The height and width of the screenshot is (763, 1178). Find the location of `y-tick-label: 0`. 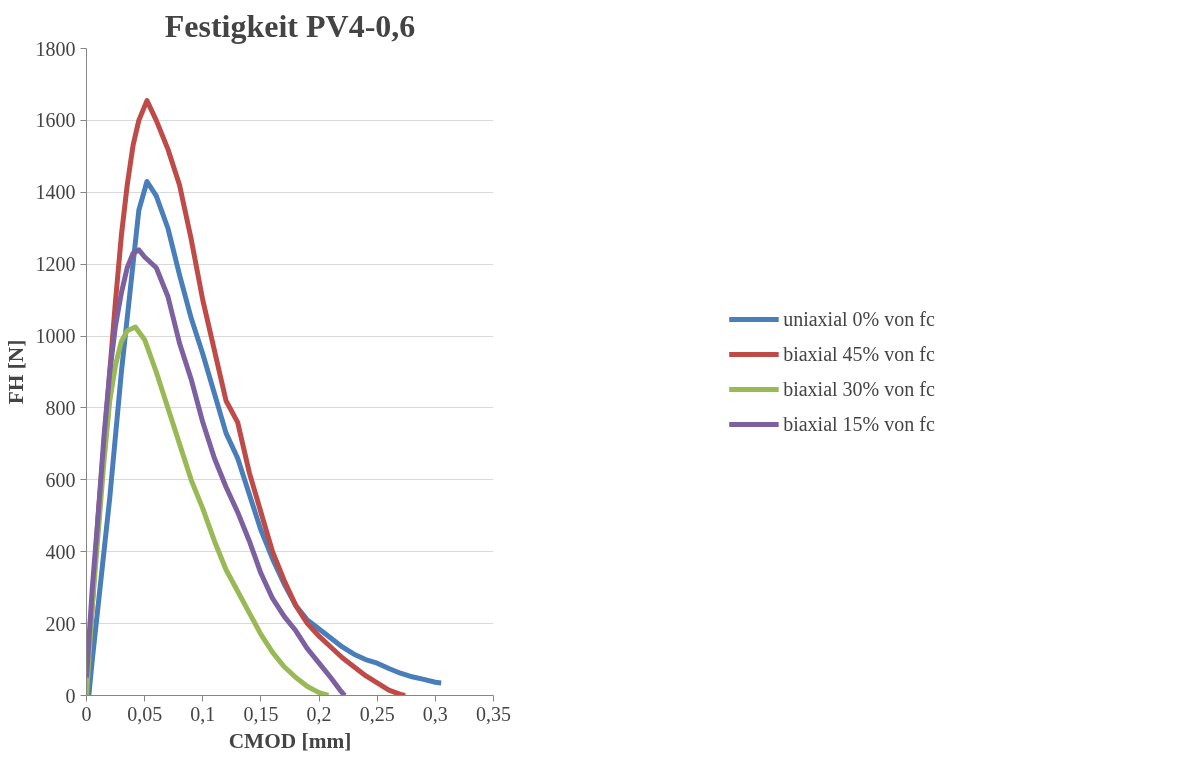

y-tick-label: 0 is located at coordinates (70, 695).